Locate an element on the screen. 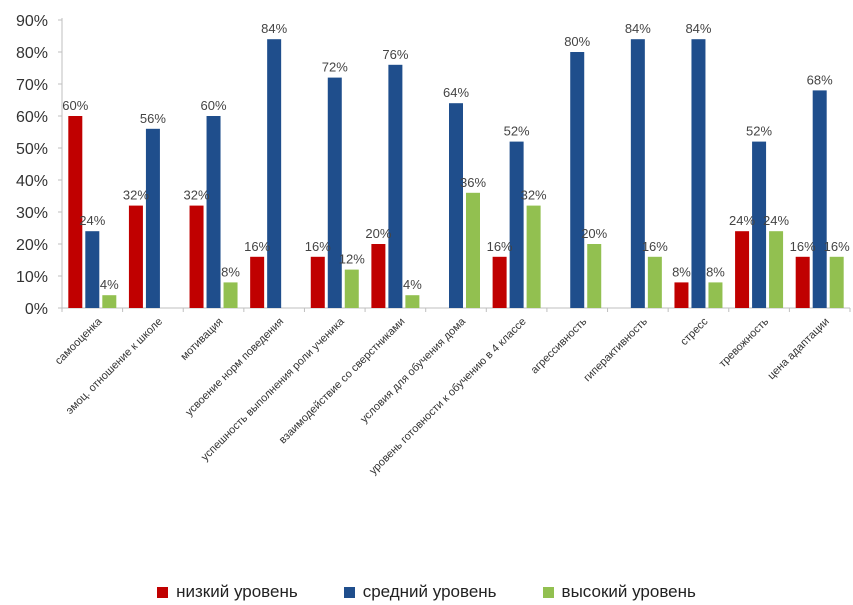  data-label: 64% is located at coordinates (456, 92).